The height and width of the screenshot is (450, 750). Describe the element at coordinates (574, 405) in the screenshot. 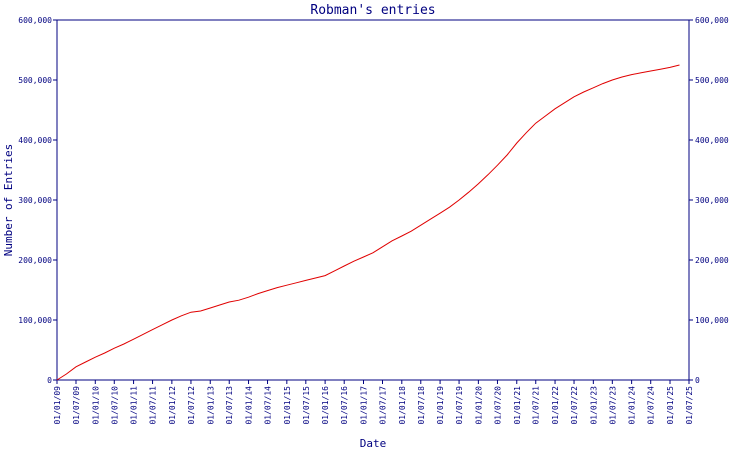

I see `x-tick-label: 01/07/22` at that location.